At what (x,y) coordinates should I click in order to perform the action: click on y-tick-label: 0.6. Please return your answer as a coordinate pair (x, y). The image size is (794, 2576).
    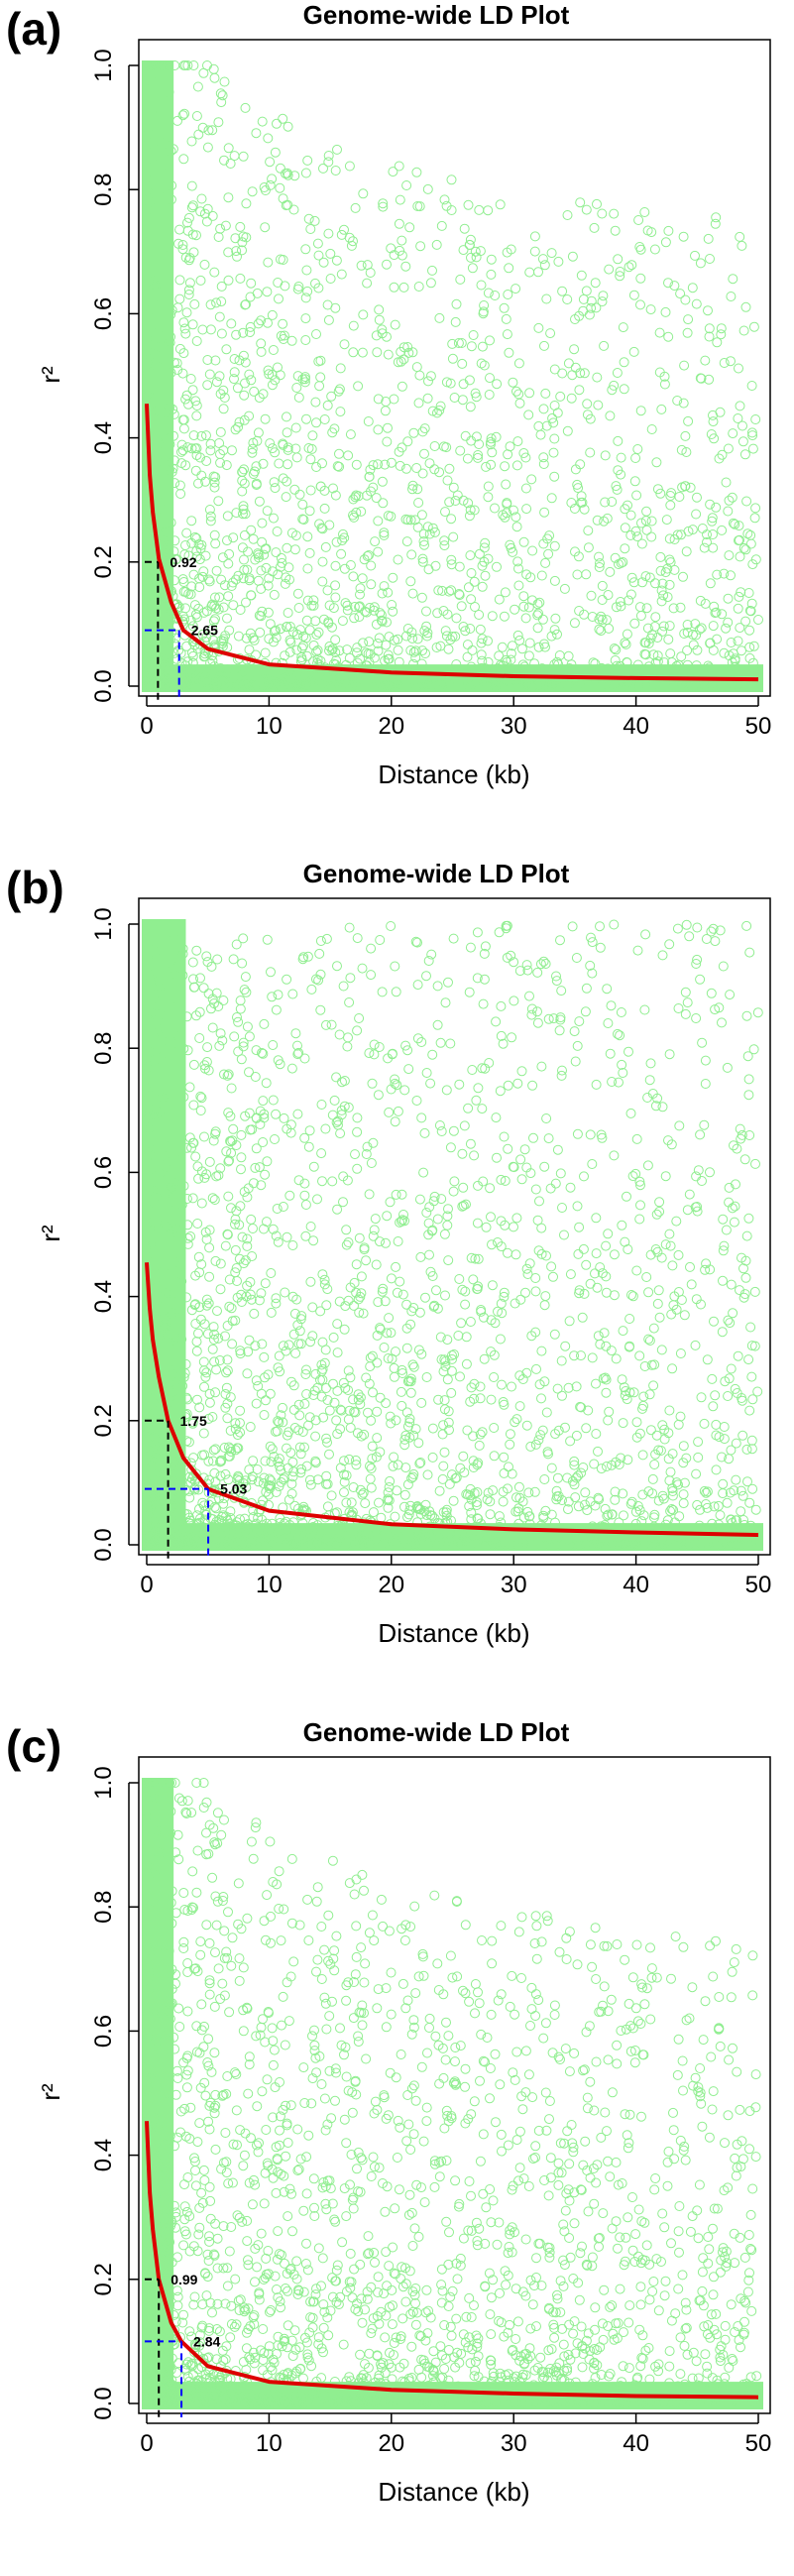
    Looking at the image, I should click on (103, 314).